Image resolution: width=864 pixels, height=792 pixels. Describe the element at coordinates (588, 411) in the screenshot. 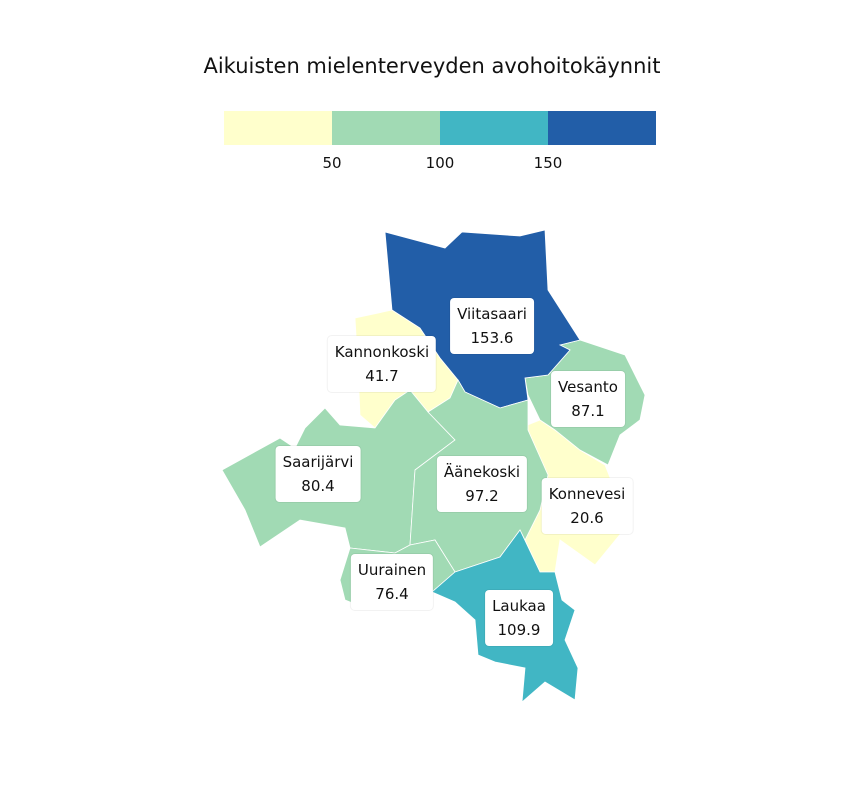

I see `region-value: 87.1` at that location.